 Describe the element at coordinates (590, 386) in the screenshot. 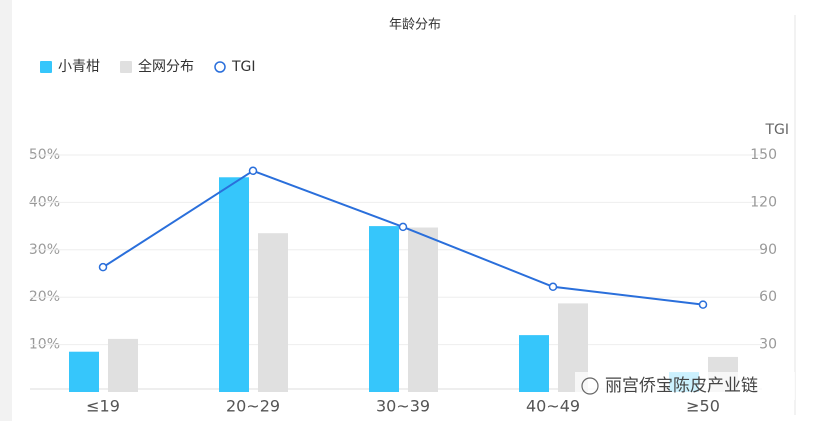

I see `watermark-icon` at that location.